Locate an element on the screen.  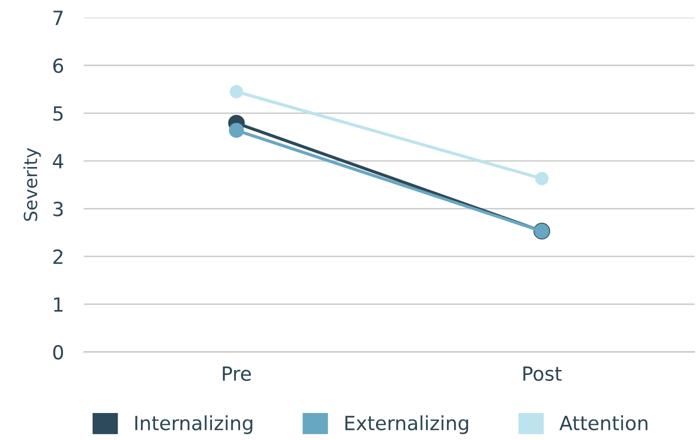
y-tick-label: 7 is located at coordinates (58, 17).